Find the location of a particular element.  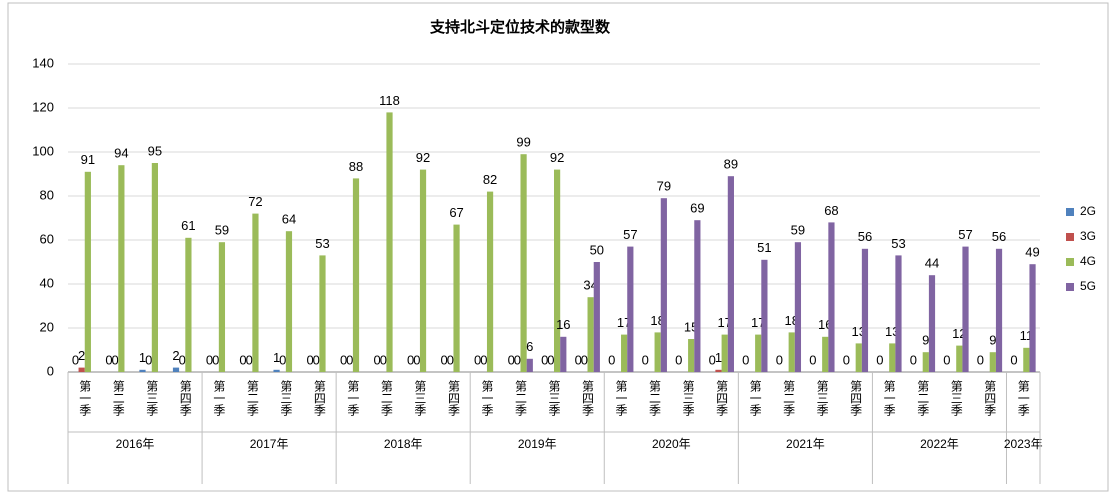

legend-label: 4G is located at coordinates (1088, 261).